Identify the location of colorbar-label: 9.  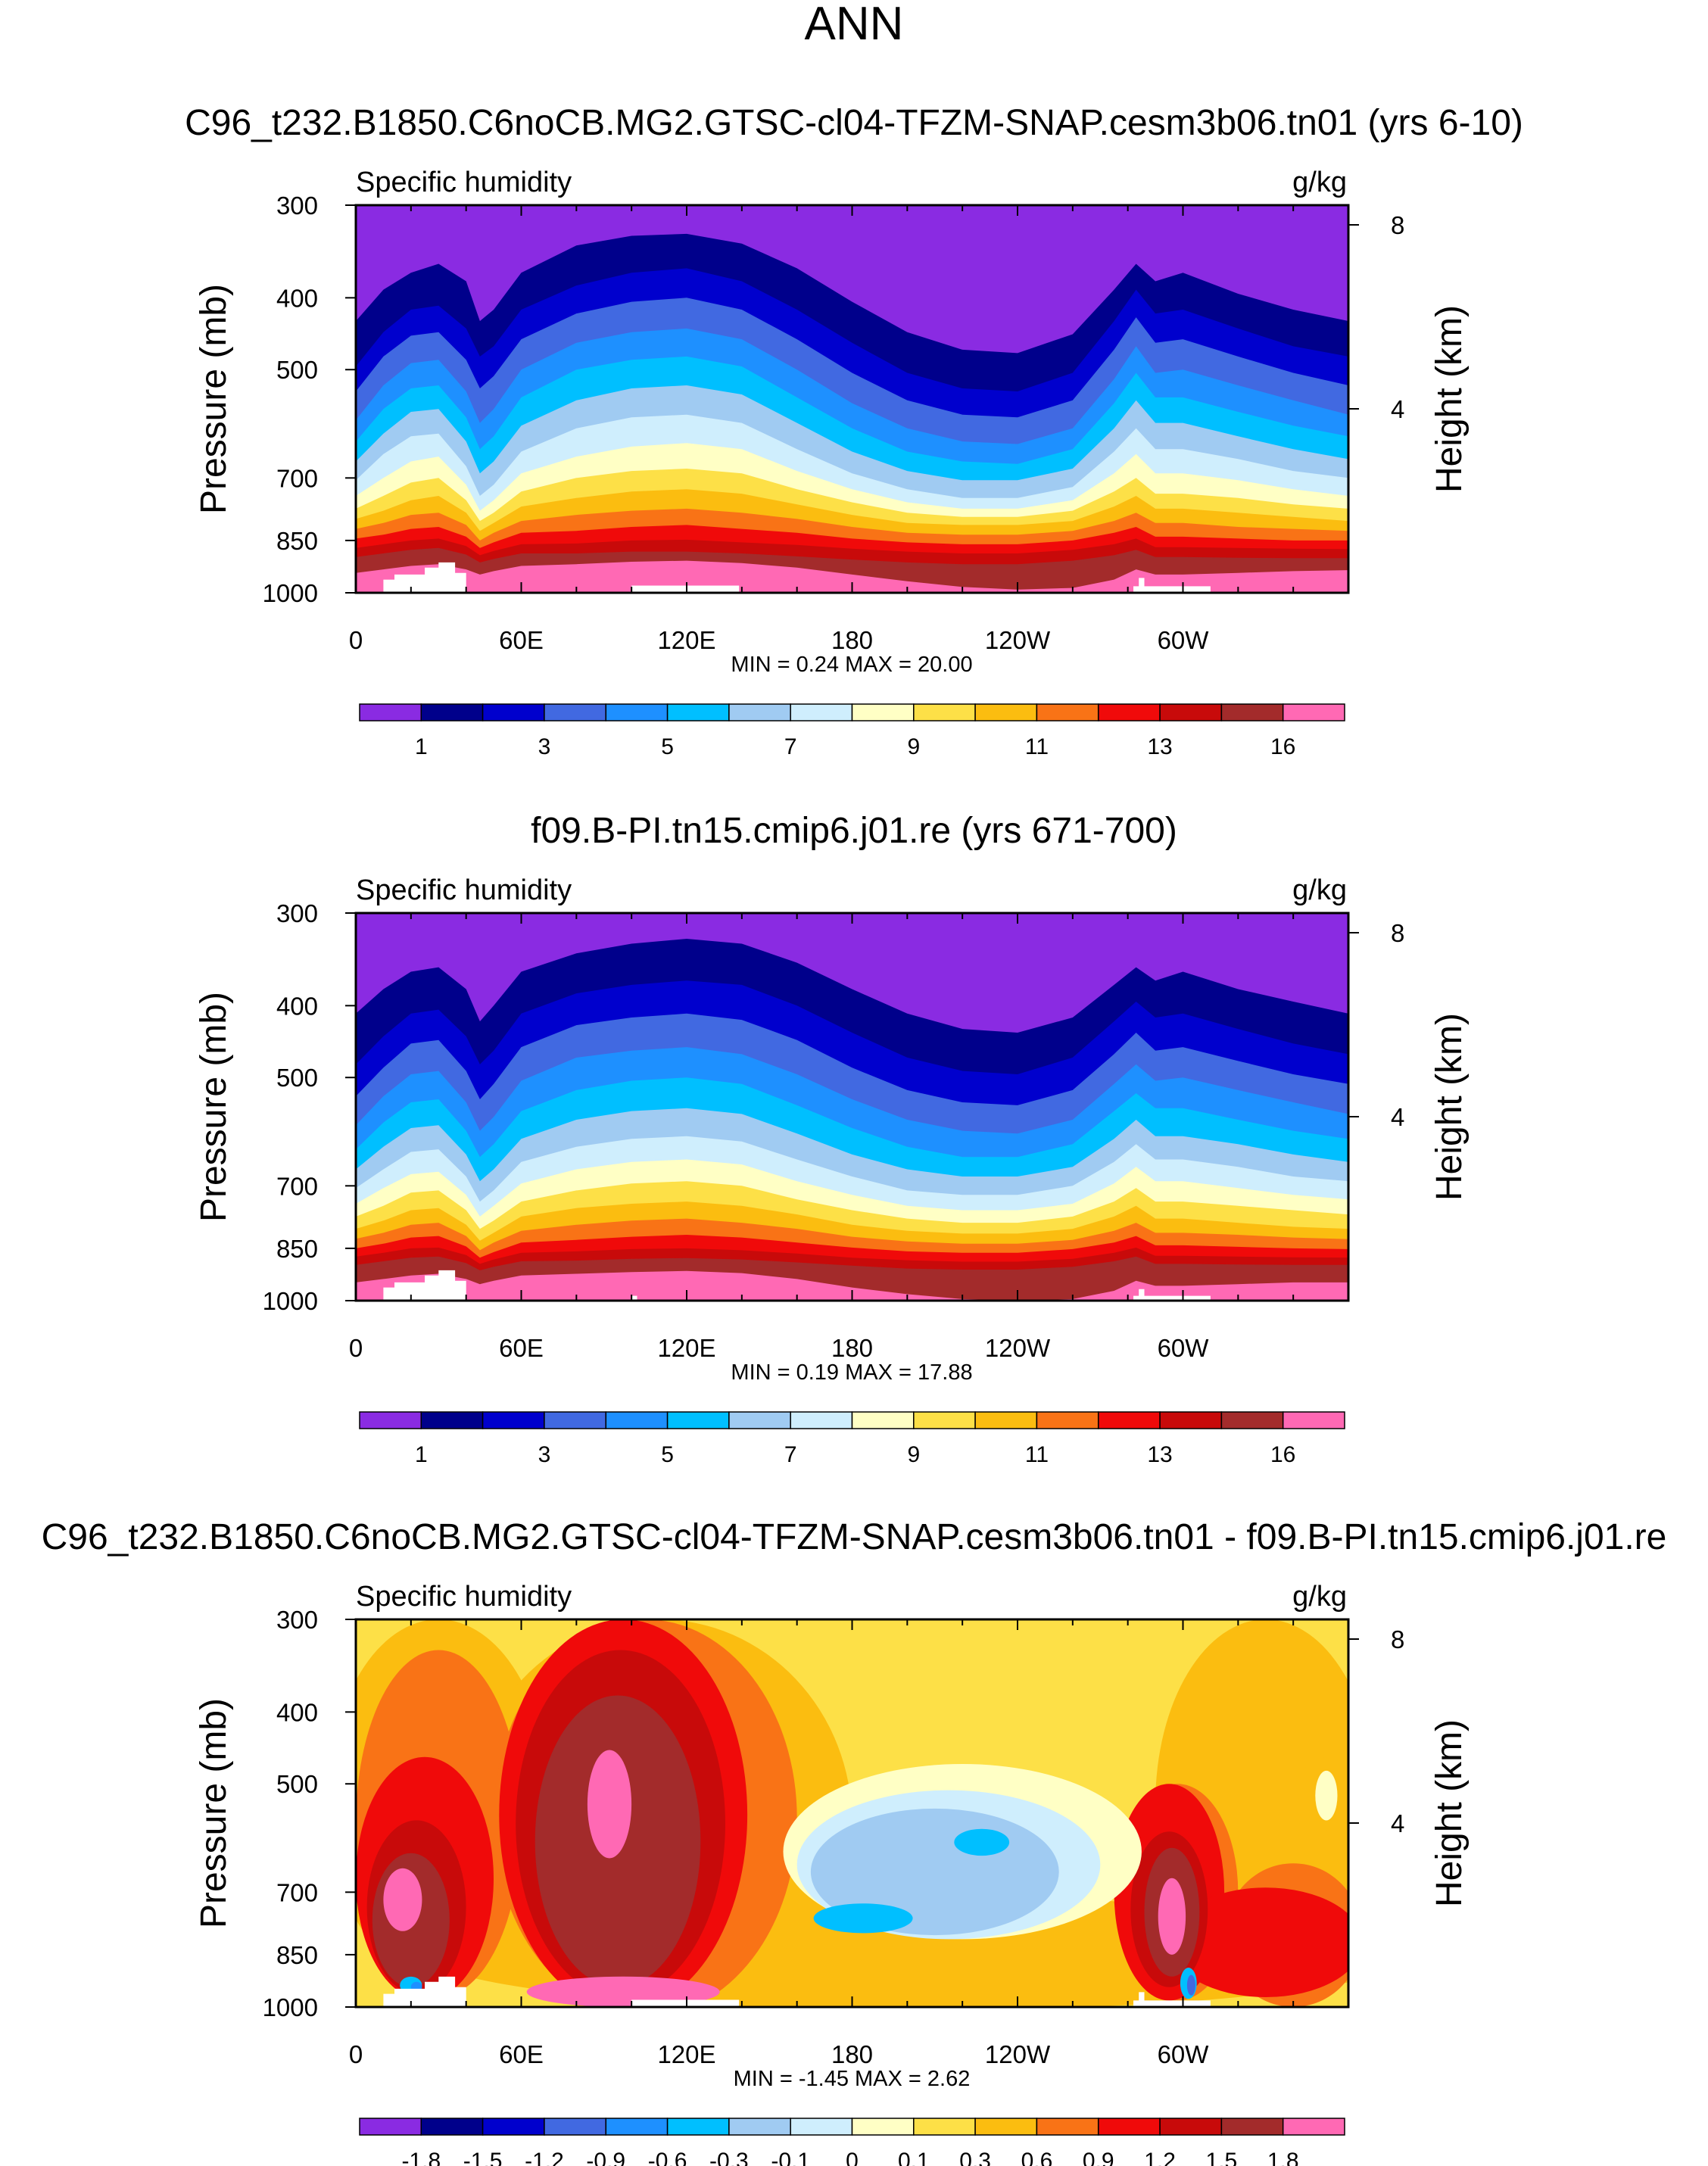
(913, 746).